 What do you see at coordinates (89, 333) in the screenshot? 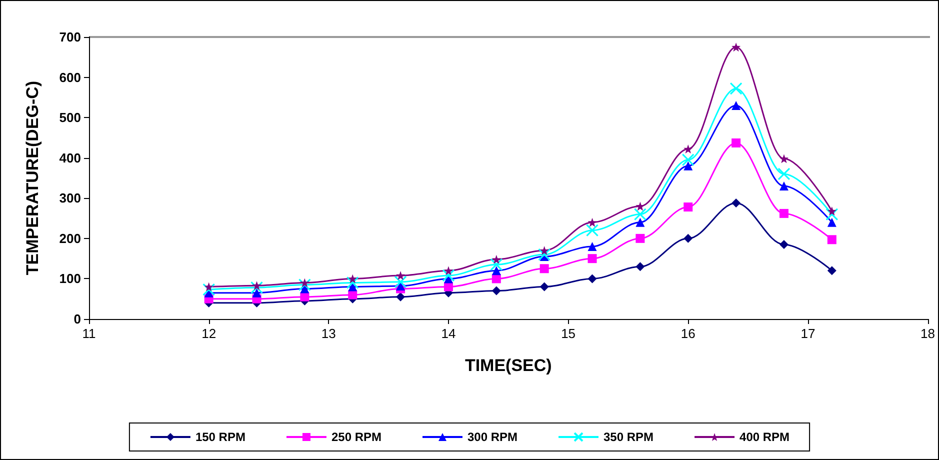
I see `x-tick-label: 11` at bounding box center [89, 333].